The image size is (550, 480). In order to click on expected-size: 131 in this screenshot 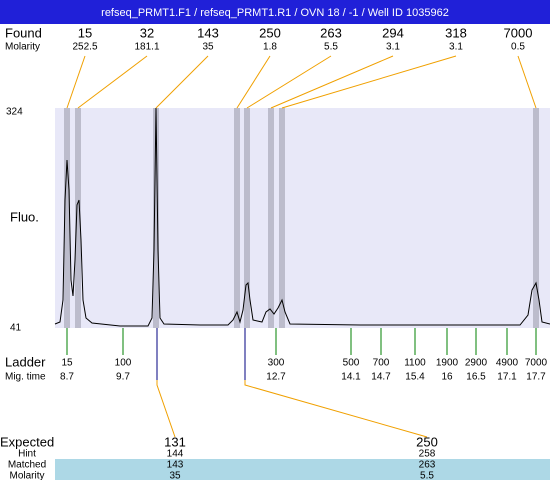, I will do `click(175, 441)`.